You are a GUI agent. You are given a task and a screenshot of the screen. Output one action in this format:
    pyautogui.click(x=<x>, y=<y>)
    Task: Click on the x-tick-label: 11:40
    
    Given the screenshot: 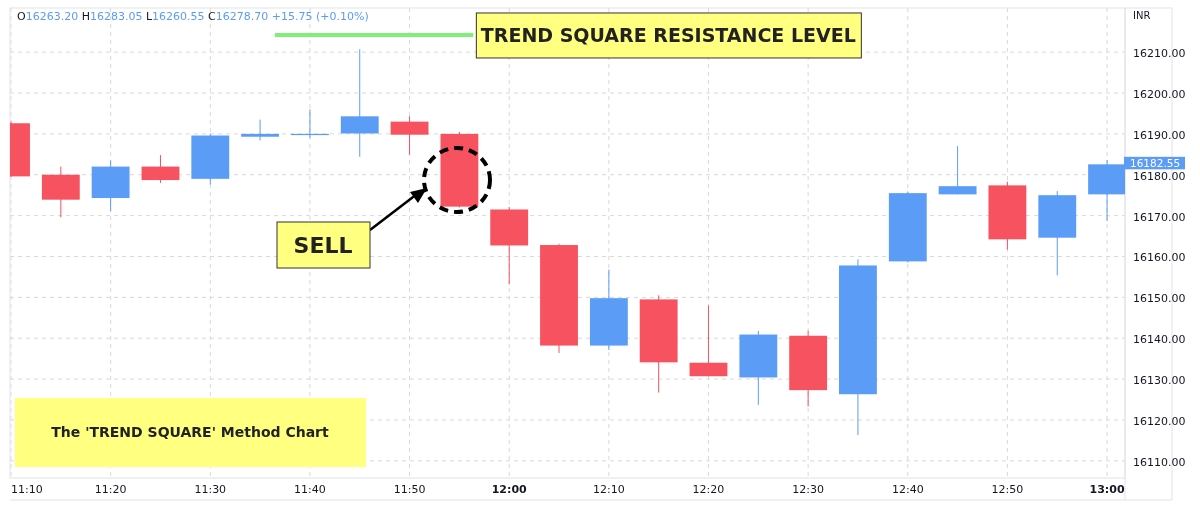 What is the action you would take?
    pyautogui.click(x=310, y=489)
    